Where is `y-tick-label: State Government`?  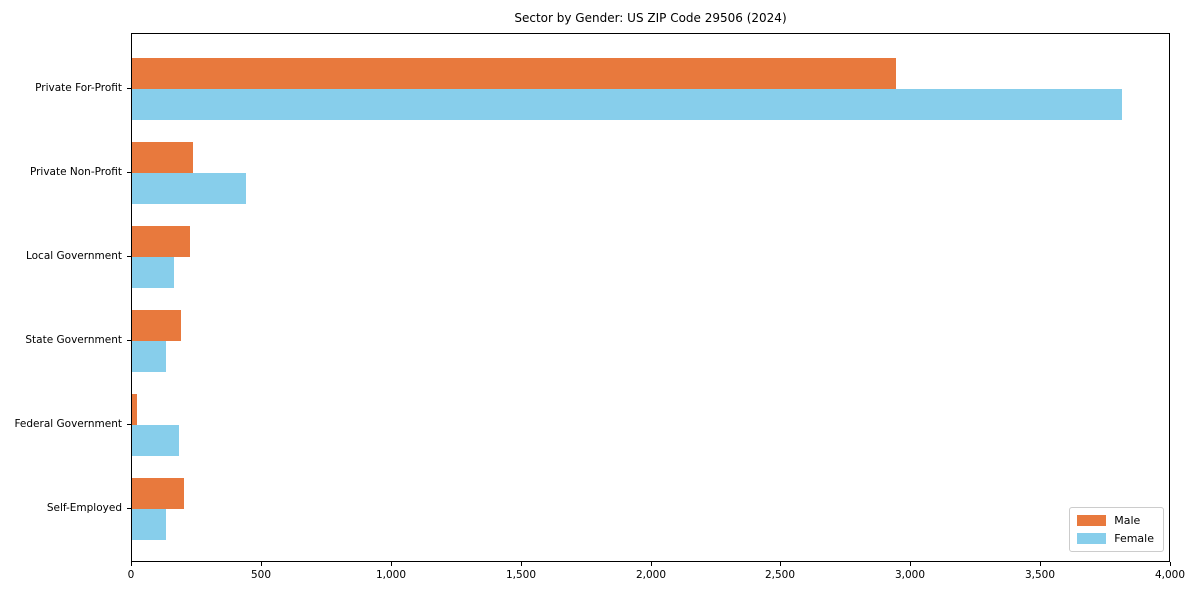
y-tick-label: State Government is located at coordinates (73, 340).